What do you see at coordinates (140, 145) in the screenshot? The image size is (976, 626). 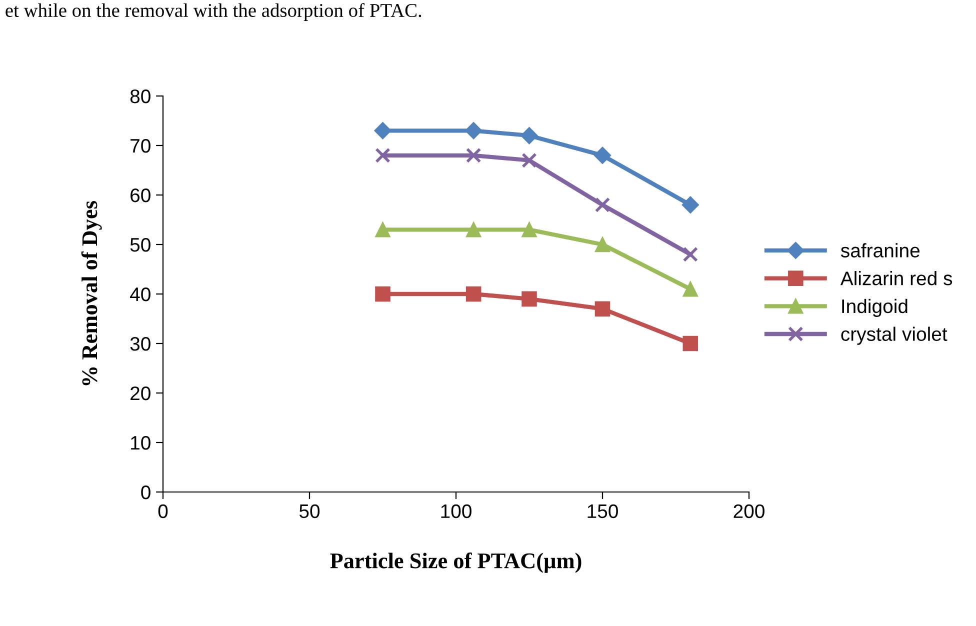 I see `y-tick-label: 70` at bounding box center [140, 145].